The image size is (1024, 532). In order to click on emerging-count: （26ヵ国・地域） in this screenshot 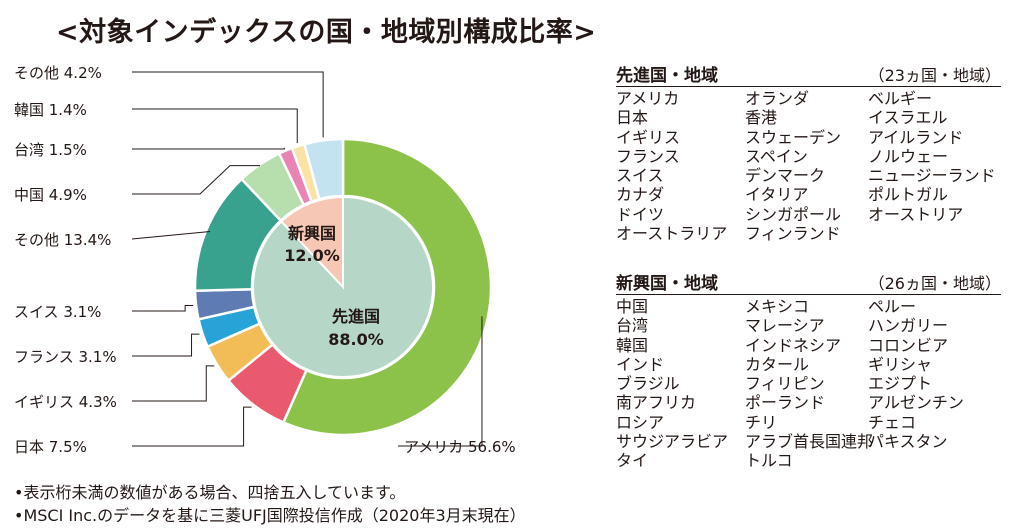, I will do `click(934, 283)`.